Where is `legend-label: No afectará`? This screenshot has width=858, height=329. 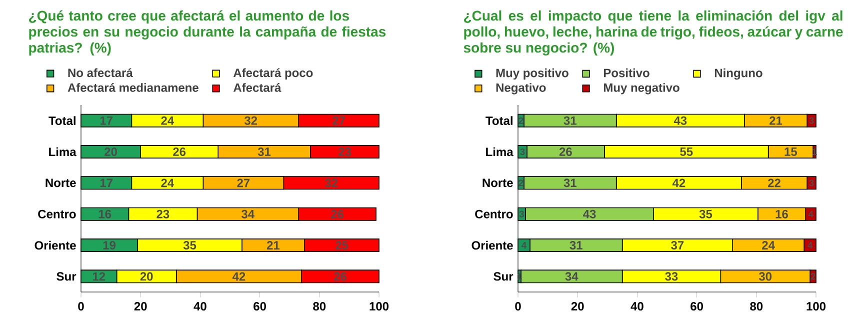 legend-label: No afectará is located at coordinates (100, 73).